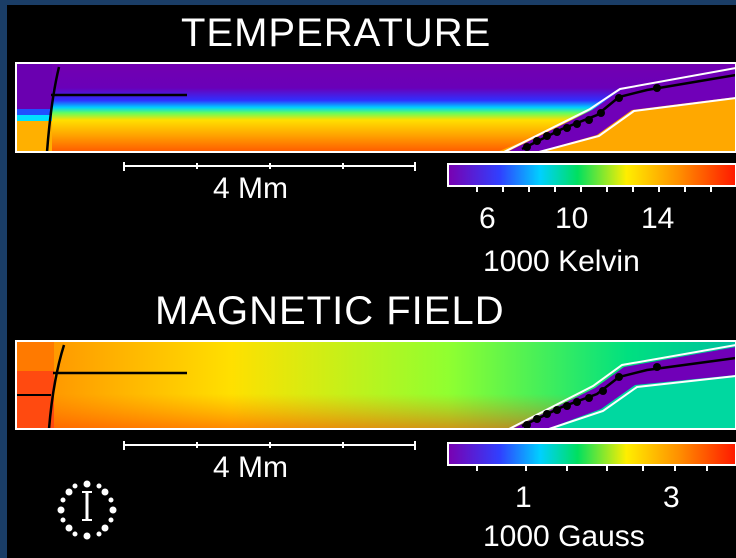 The height and width of the screenshot is (558, 736). Describe the element at coordinates (250, 188) in the screenshot. I see `temperature-scale-label: 4 Mm` at that location.